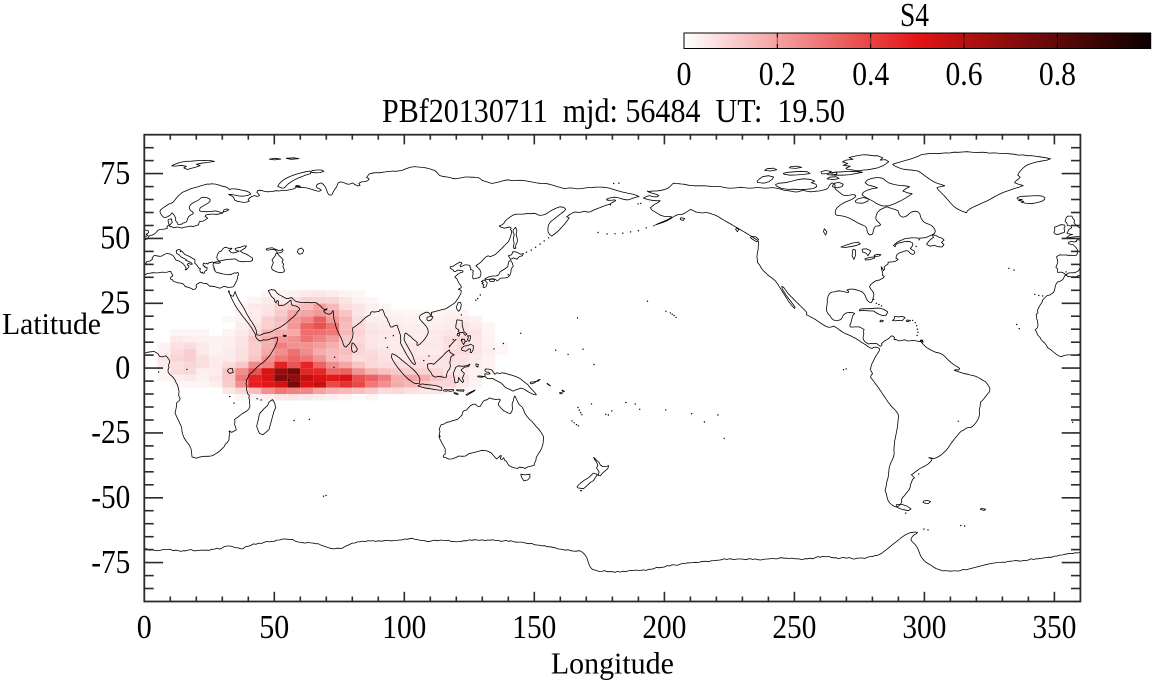 The height and width of the screenshot is (685, 1153). I want to click on svg-text: -25, so click(110, 432).